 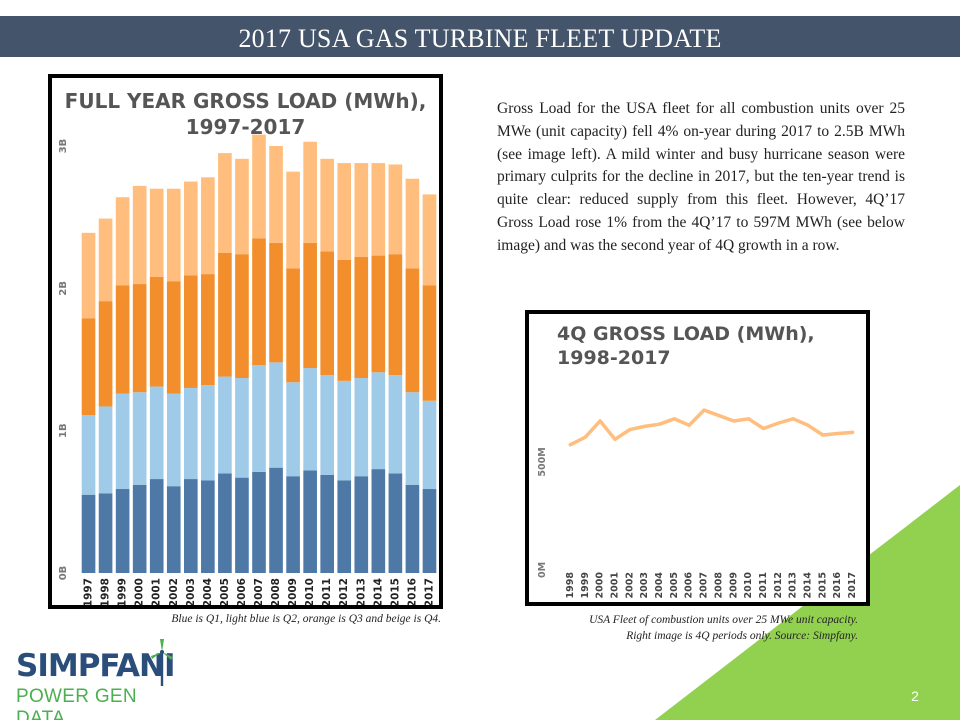 What do you see at coordinates (327, 523) in the screenshot?
I see `chart1-bar-q1-2011` at bounding box center [327, 523].